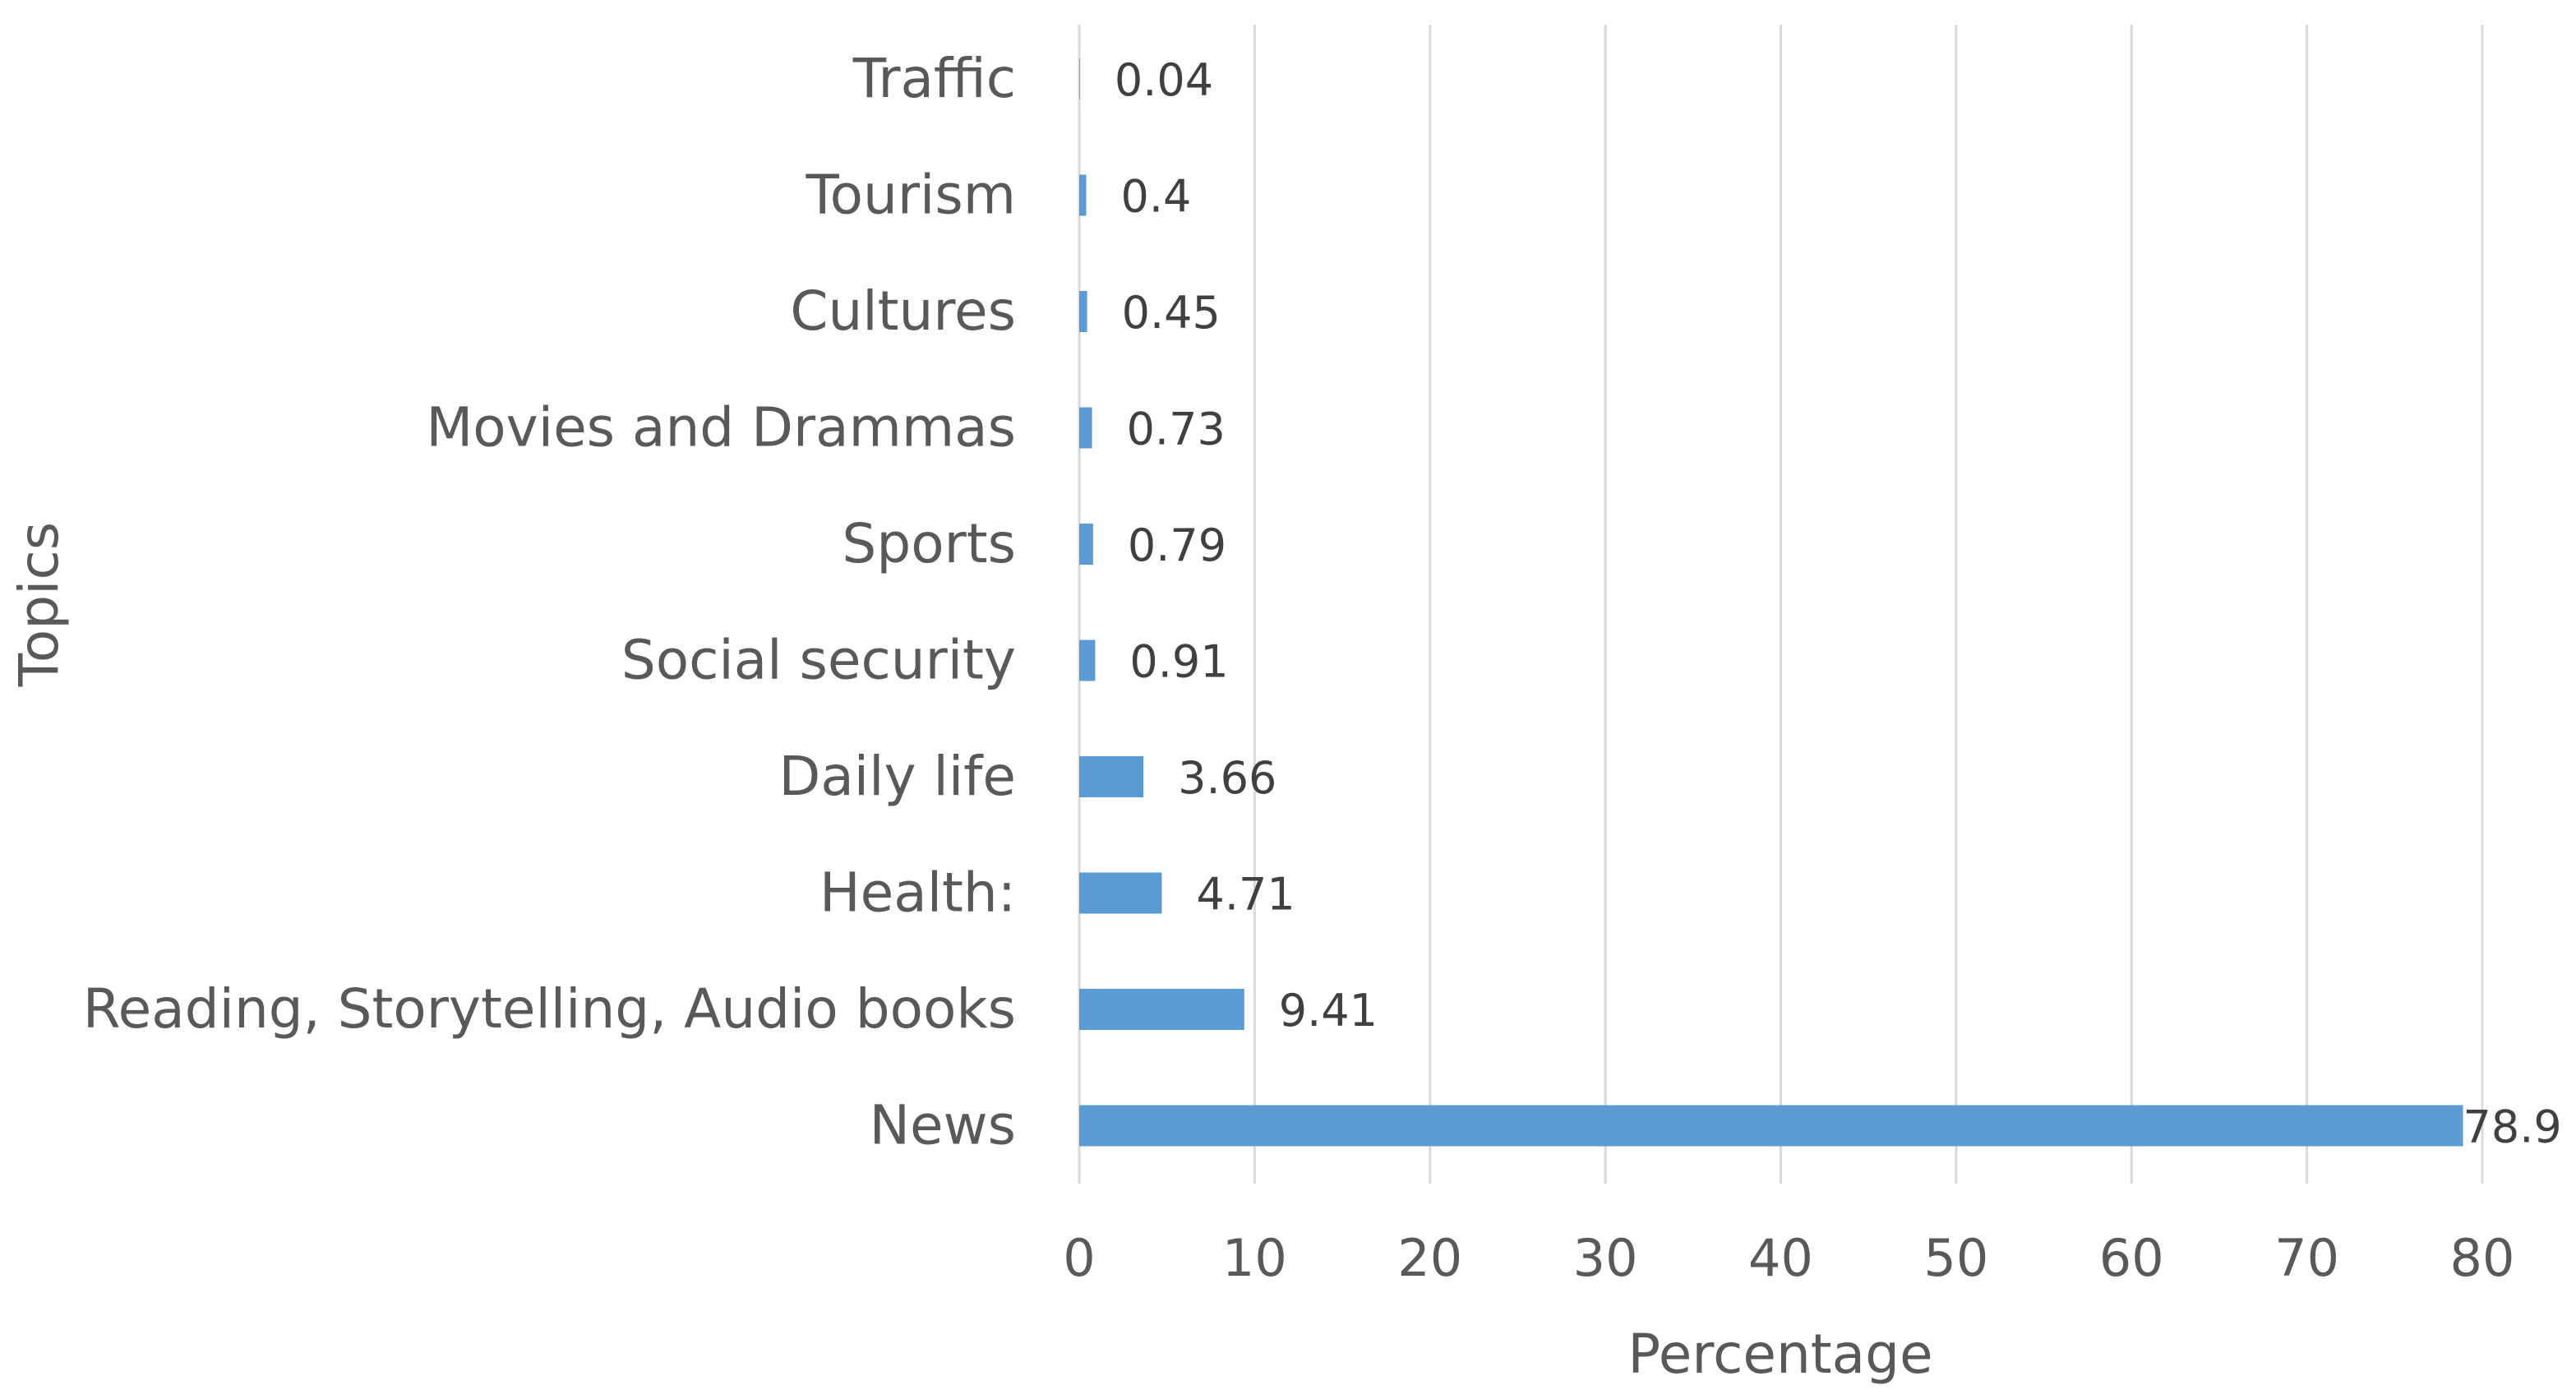 Image resolution: width=2576 pixels, height=1399 pixels. Describe the element at coordinates (898, 776) in the screenshot. I see `category-label-6: Daily life` at that location.